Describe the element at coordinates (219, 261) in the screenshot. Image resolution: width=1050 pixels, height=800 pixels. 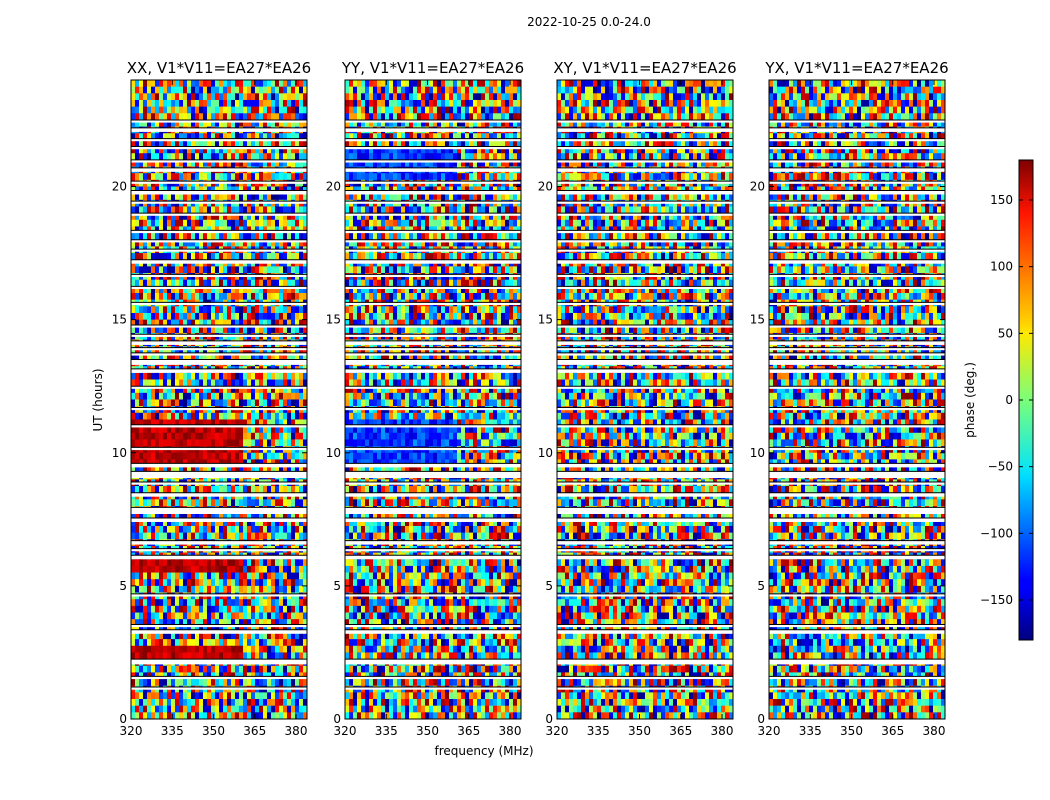
I see `flagged-band` at that location.